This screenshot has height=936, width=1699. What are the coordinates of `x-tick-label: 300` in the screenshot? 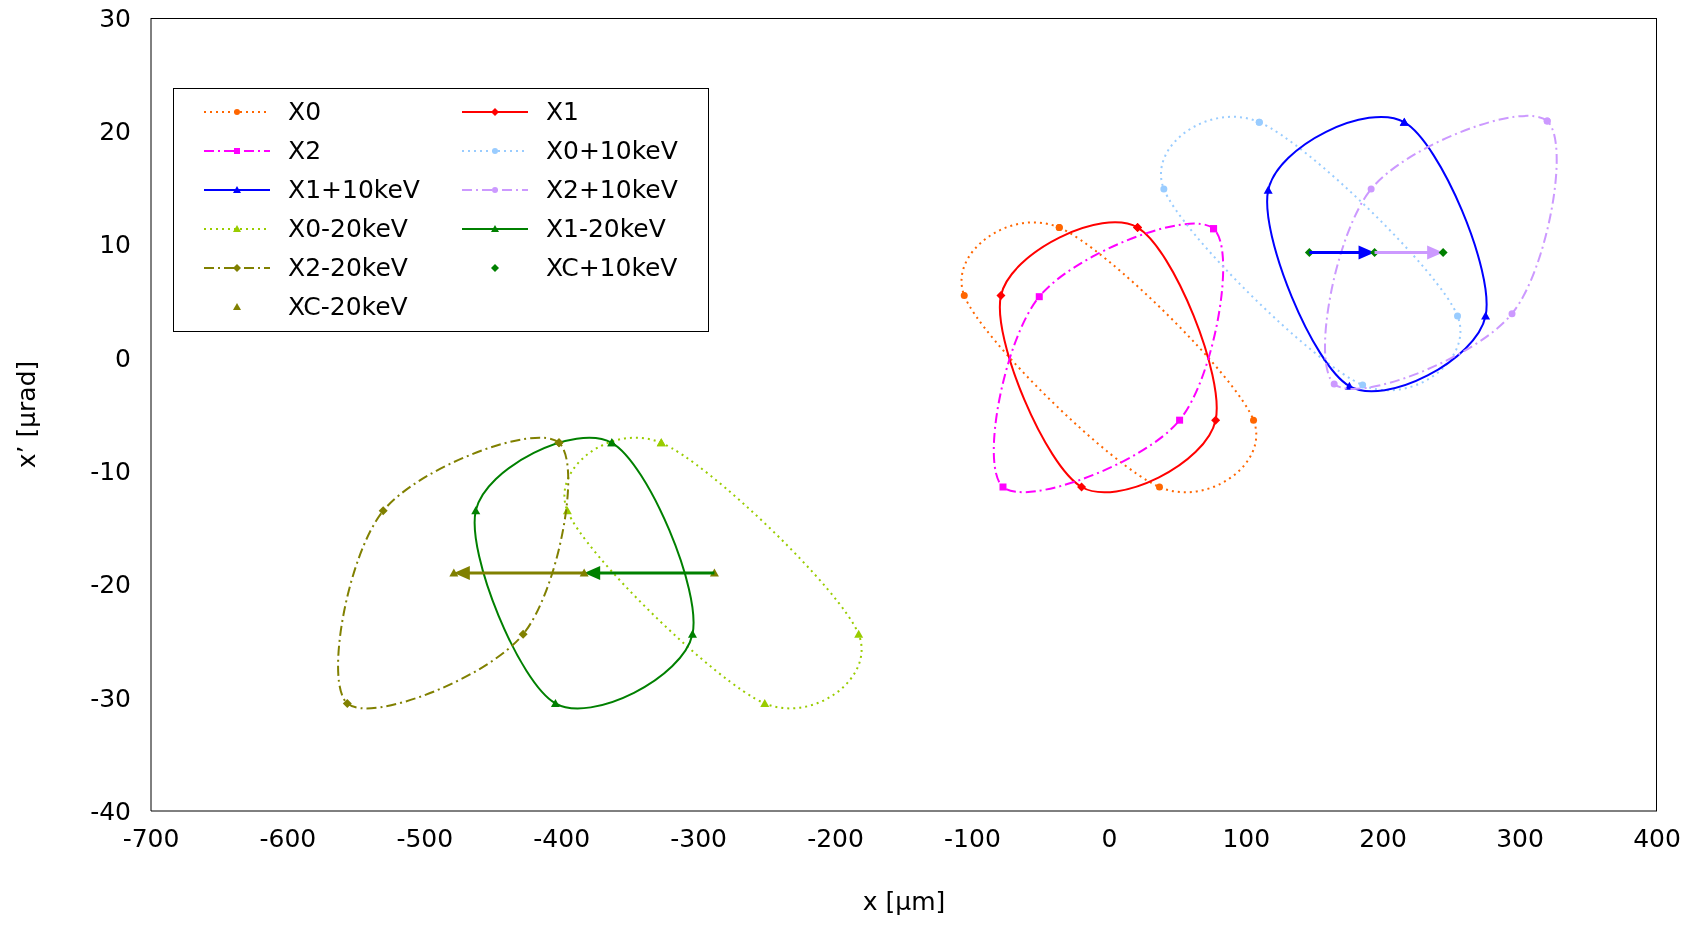 It's located at (1520, 838).